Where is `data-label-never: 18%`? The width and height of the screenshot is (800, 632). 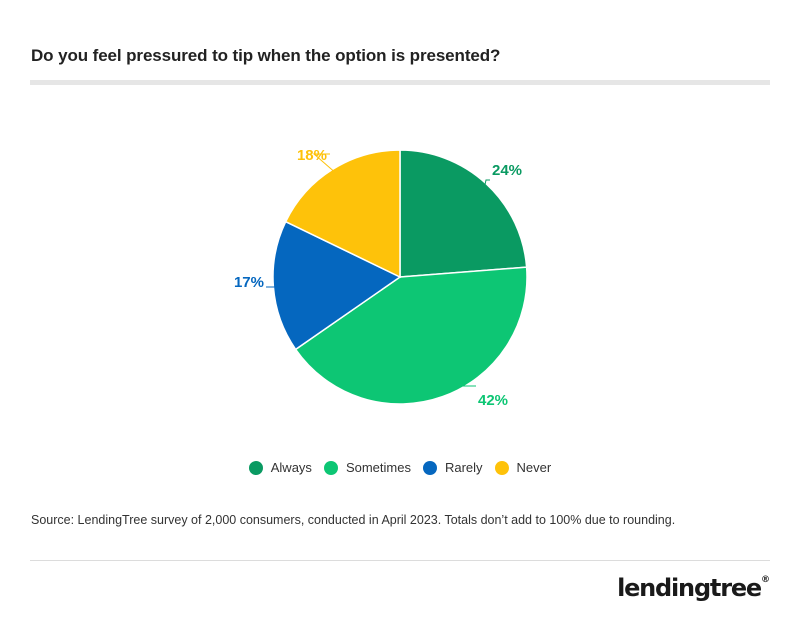 data-label-never: 18% is located at coordinates (312, 155).